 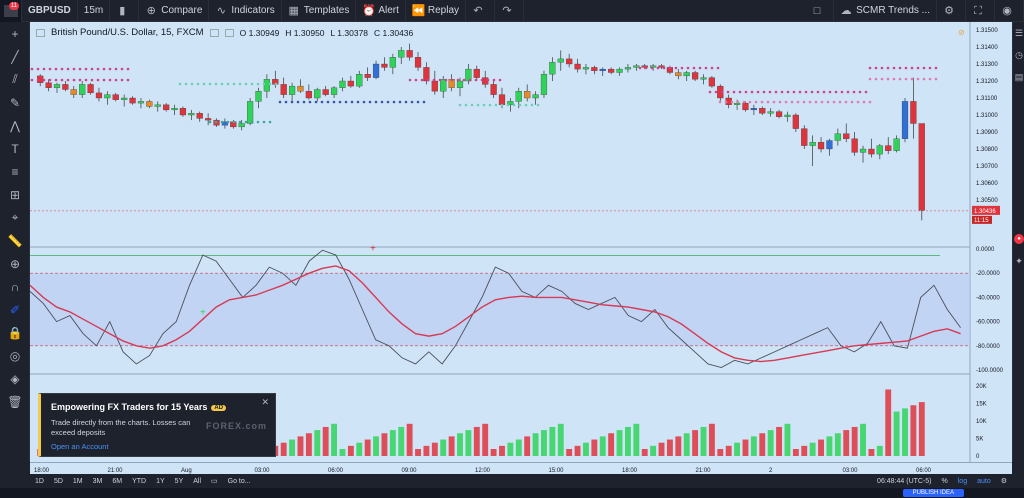 What do you see at coordinates (987, 201) in the screenshot?
I see `price-tick-label: 1.30500` at bounding box center [987, 201].